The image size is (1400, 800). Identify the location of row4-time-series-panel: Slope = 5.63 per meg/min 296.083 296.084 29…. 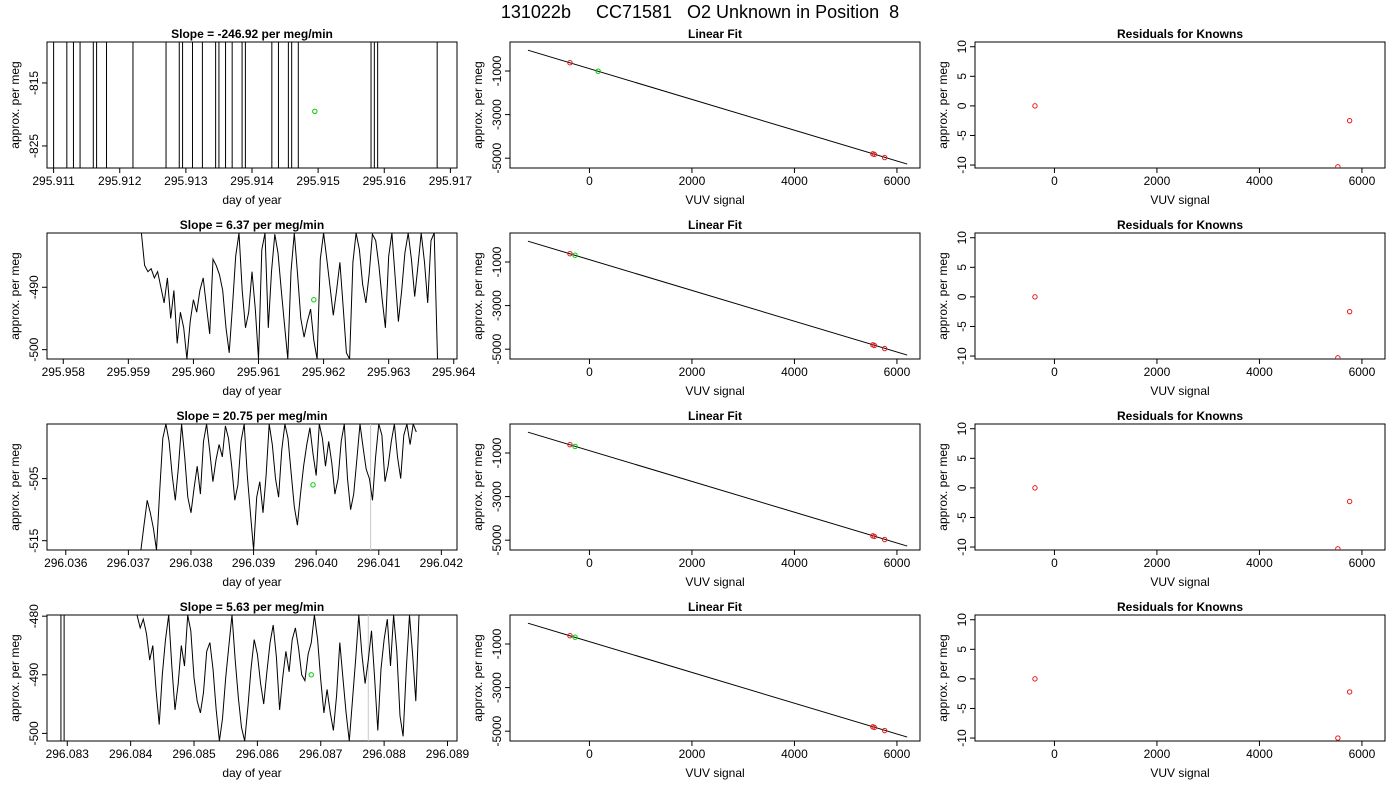
(239, 690).